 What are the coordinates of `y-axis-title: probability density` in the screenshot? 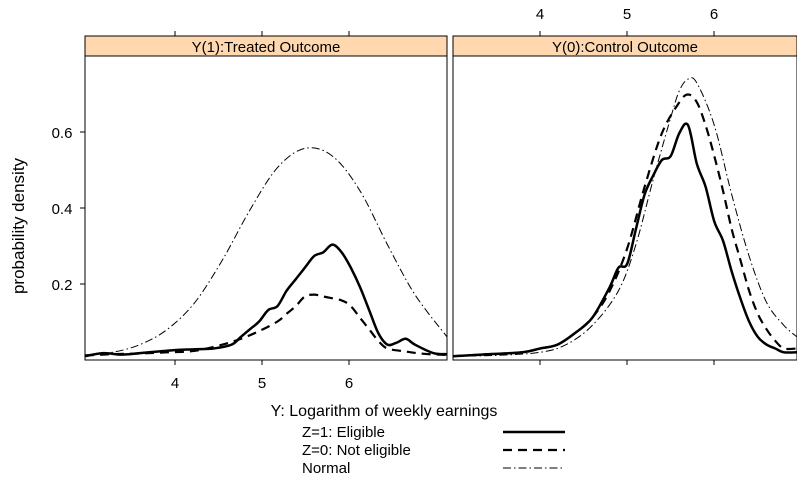 It's located at (18, 225).